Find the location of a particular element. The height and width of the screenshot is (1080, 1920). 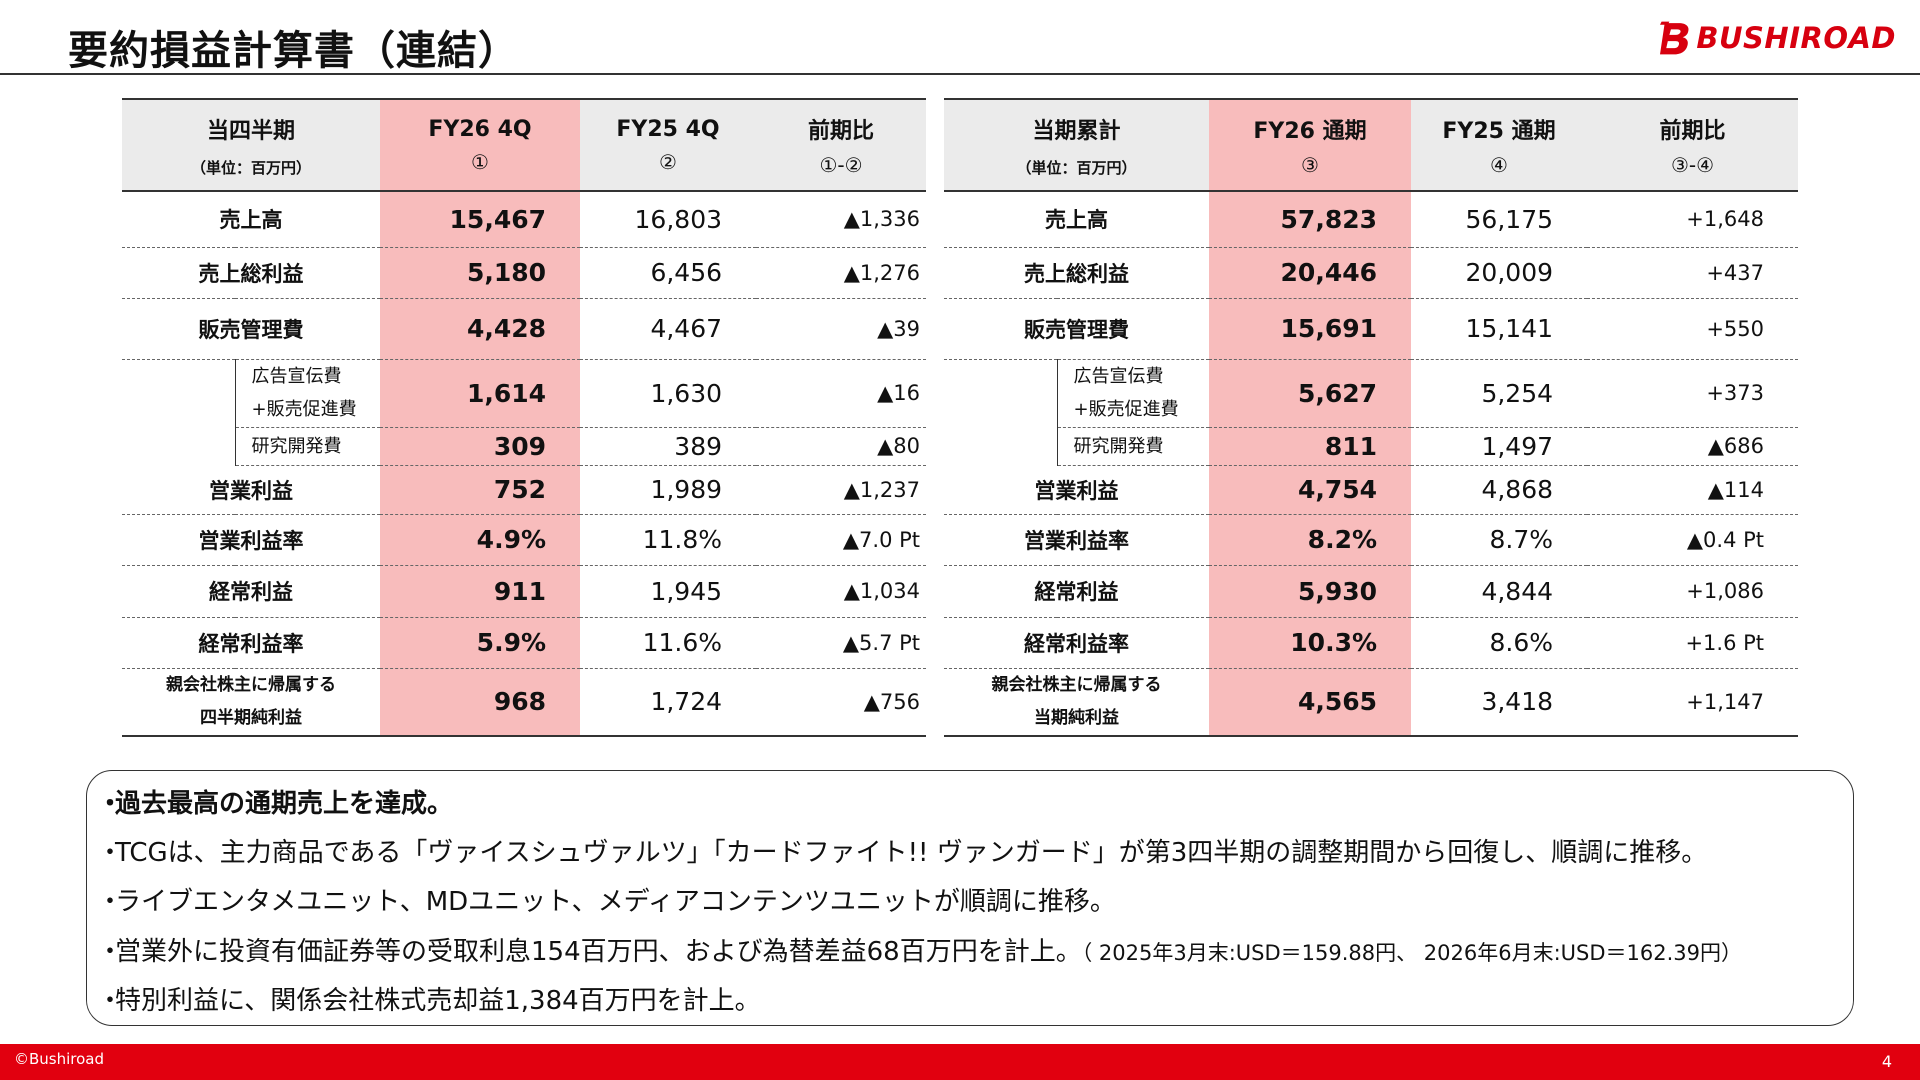

header-current: FY26 4Q is located at coordinates (480, 129).